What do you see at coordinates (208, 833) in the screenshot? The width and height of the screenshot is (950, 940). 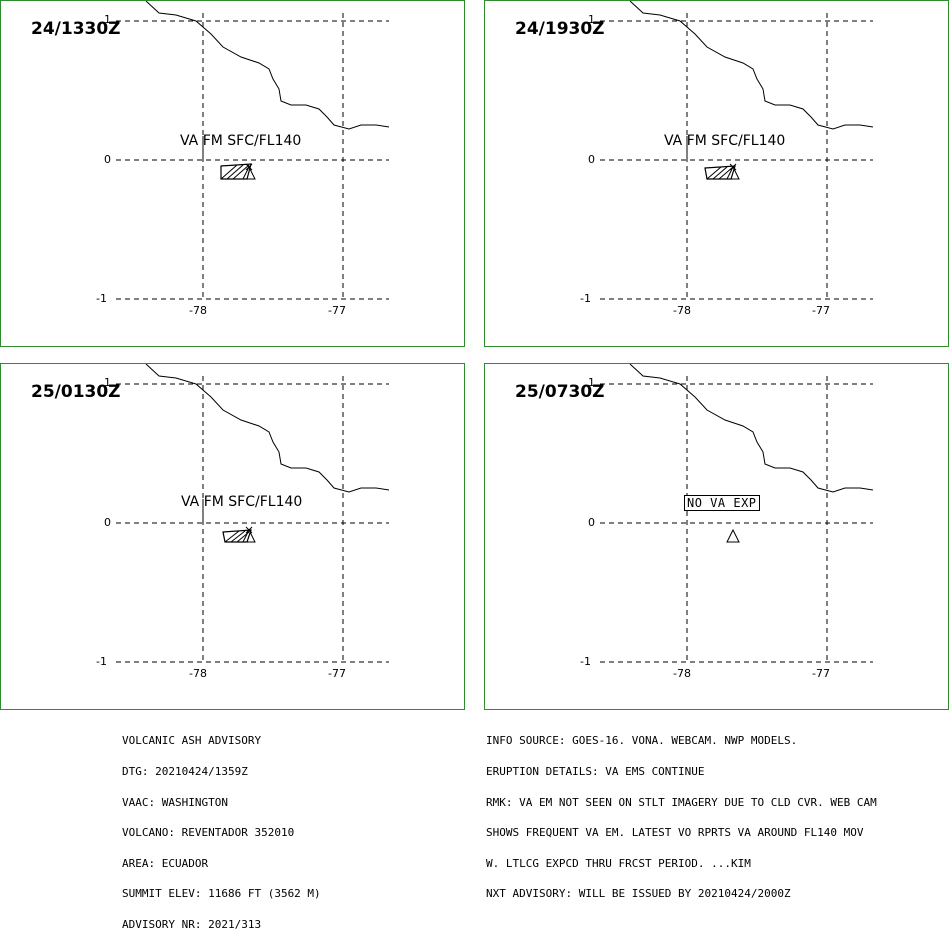 I see `advisory-line: VOLCANO: REVENTADOR 352010` at bounding box center [208, 833].